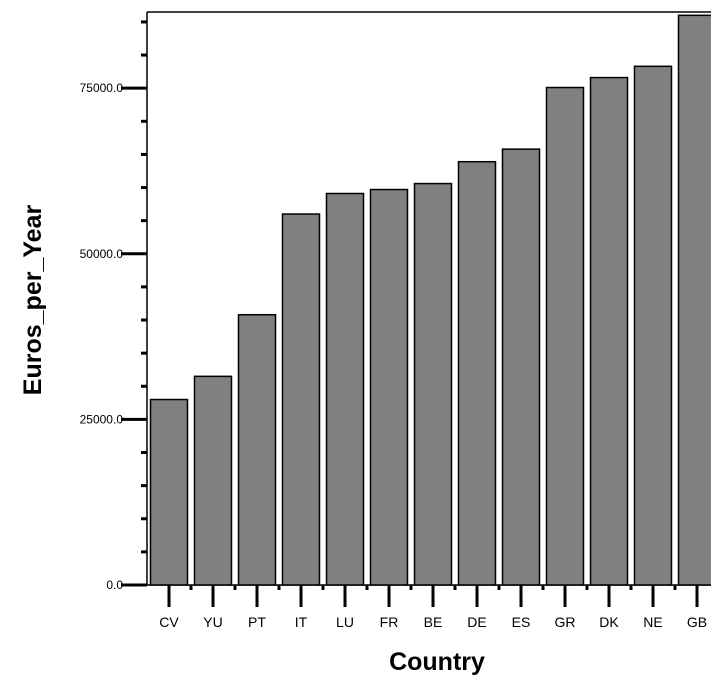 The width and height of the screenshot is (711, 677). Describe the element at coordinates (476, 622) in the screenshot. I see `x-tick-label: DE` at that location.